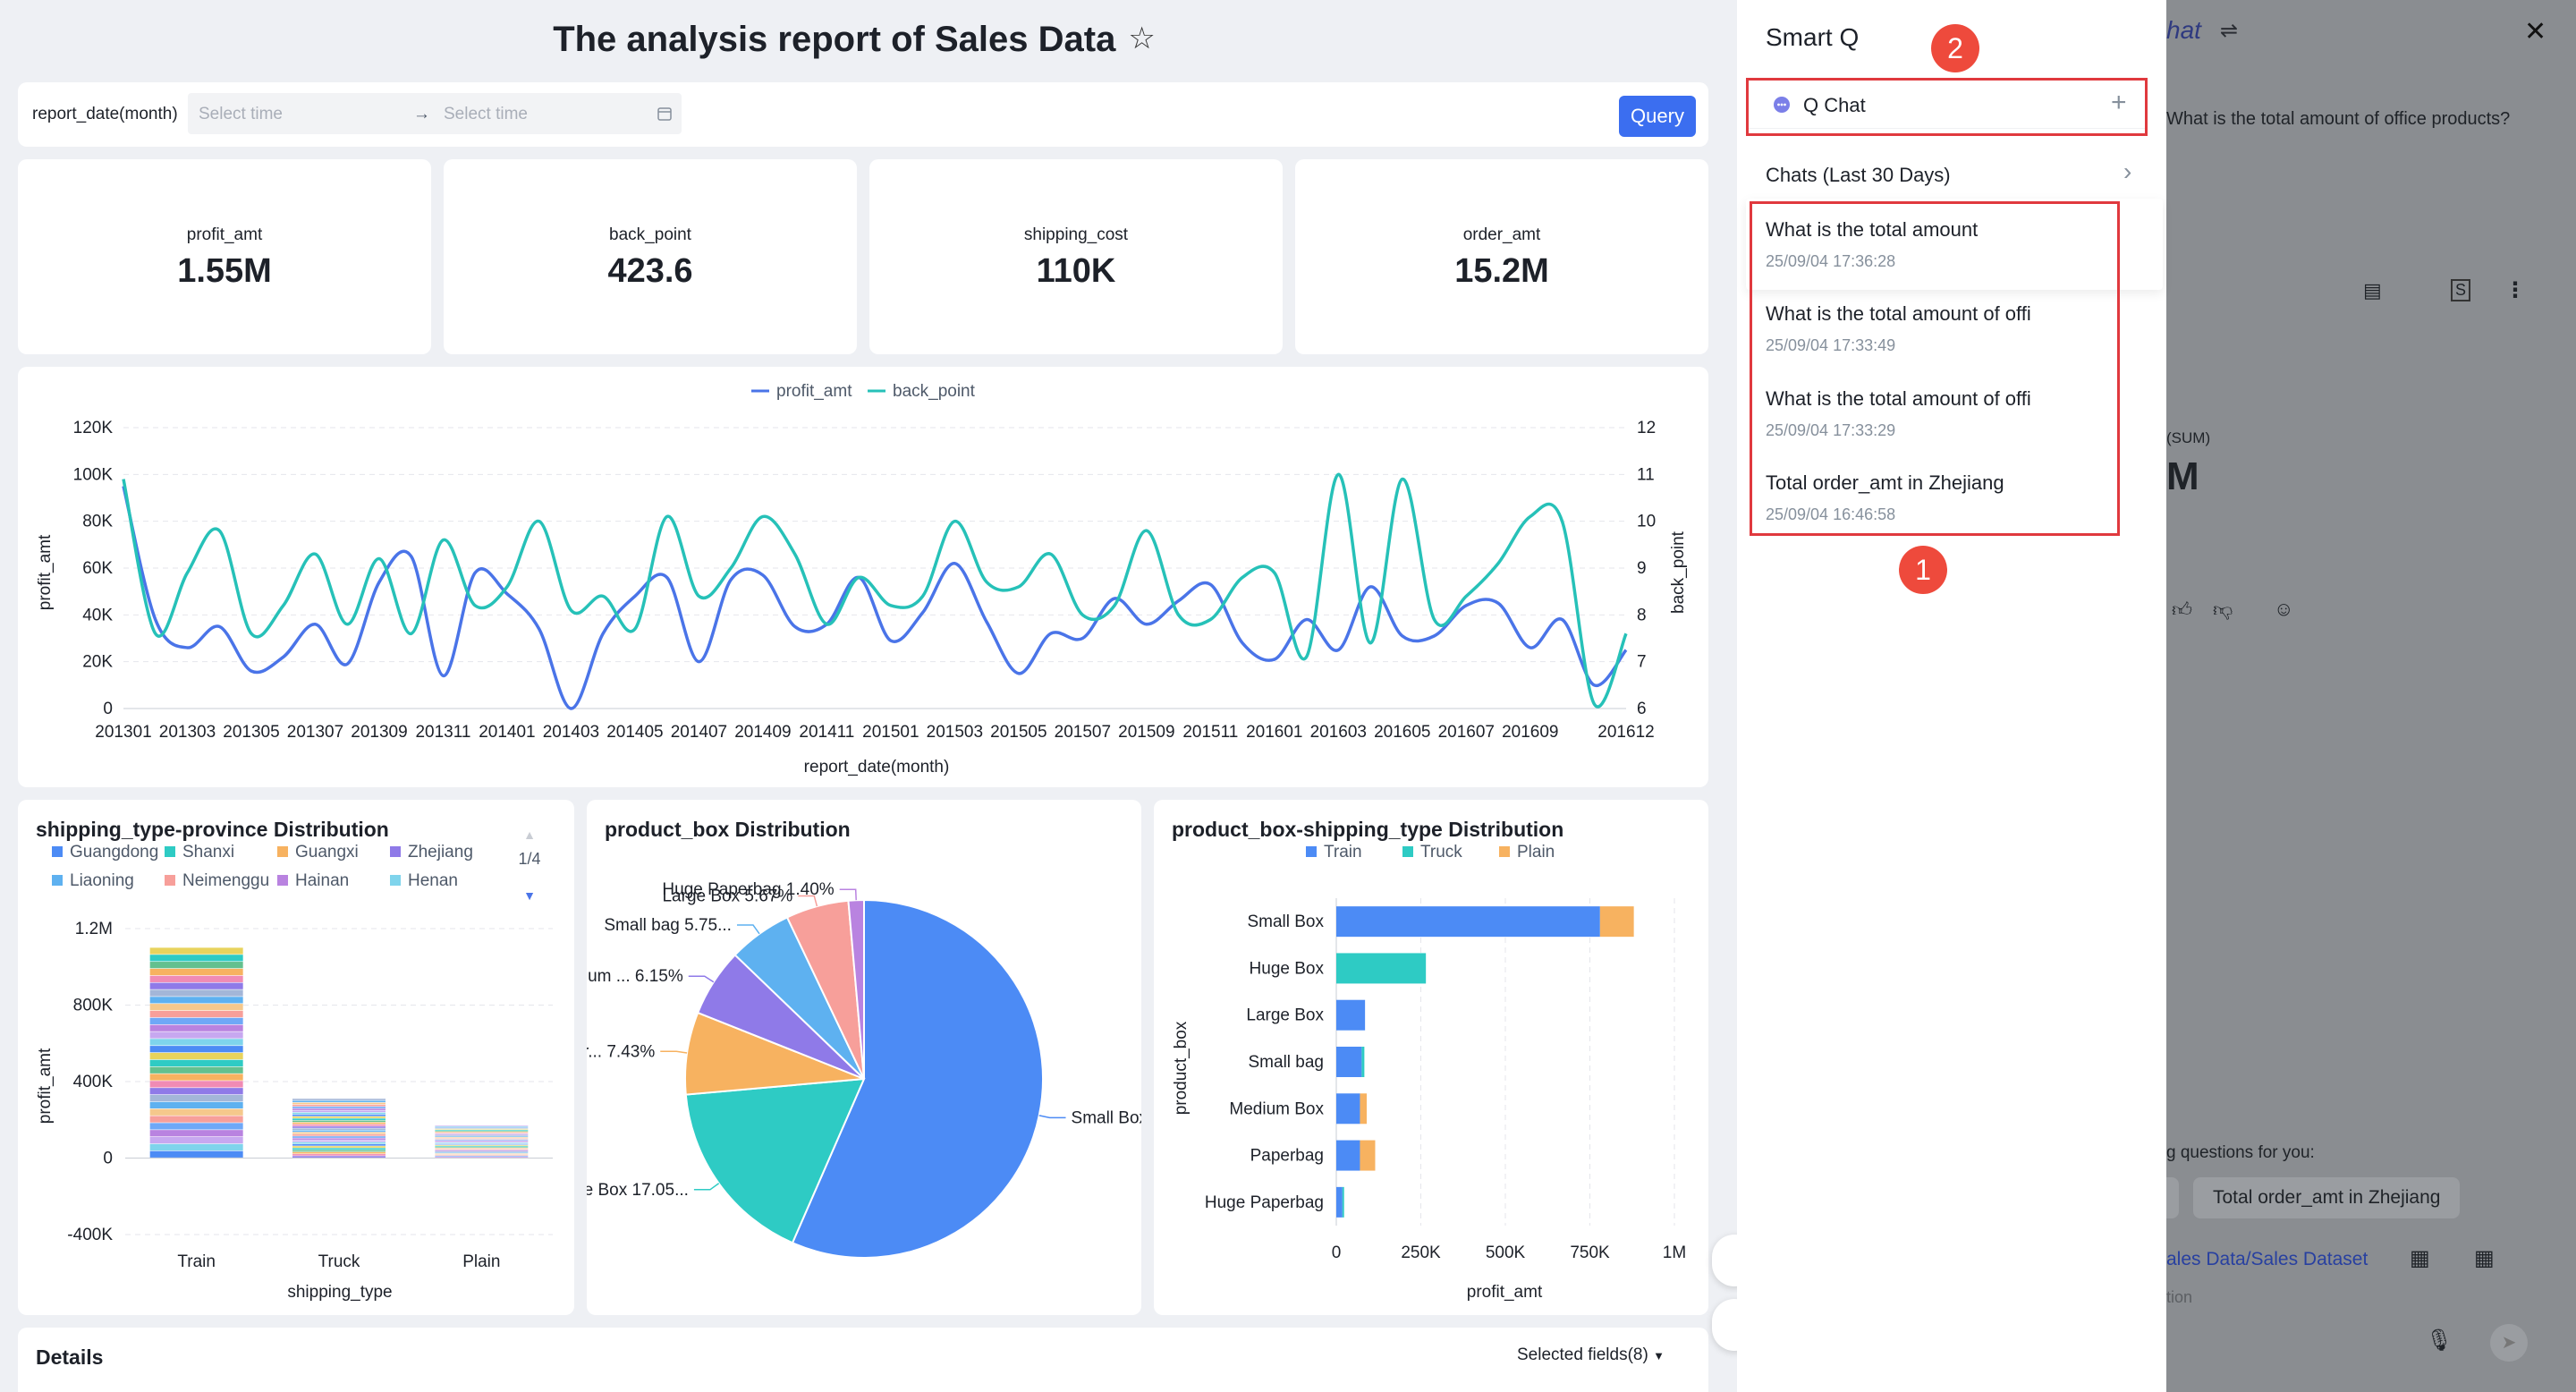 The image size is (2576, 1392). What do you see at coordinates (2439, 1340) in the screenshot?
I see `microphone-icon: 🎙︎` at bounding box center [2439, 1340].